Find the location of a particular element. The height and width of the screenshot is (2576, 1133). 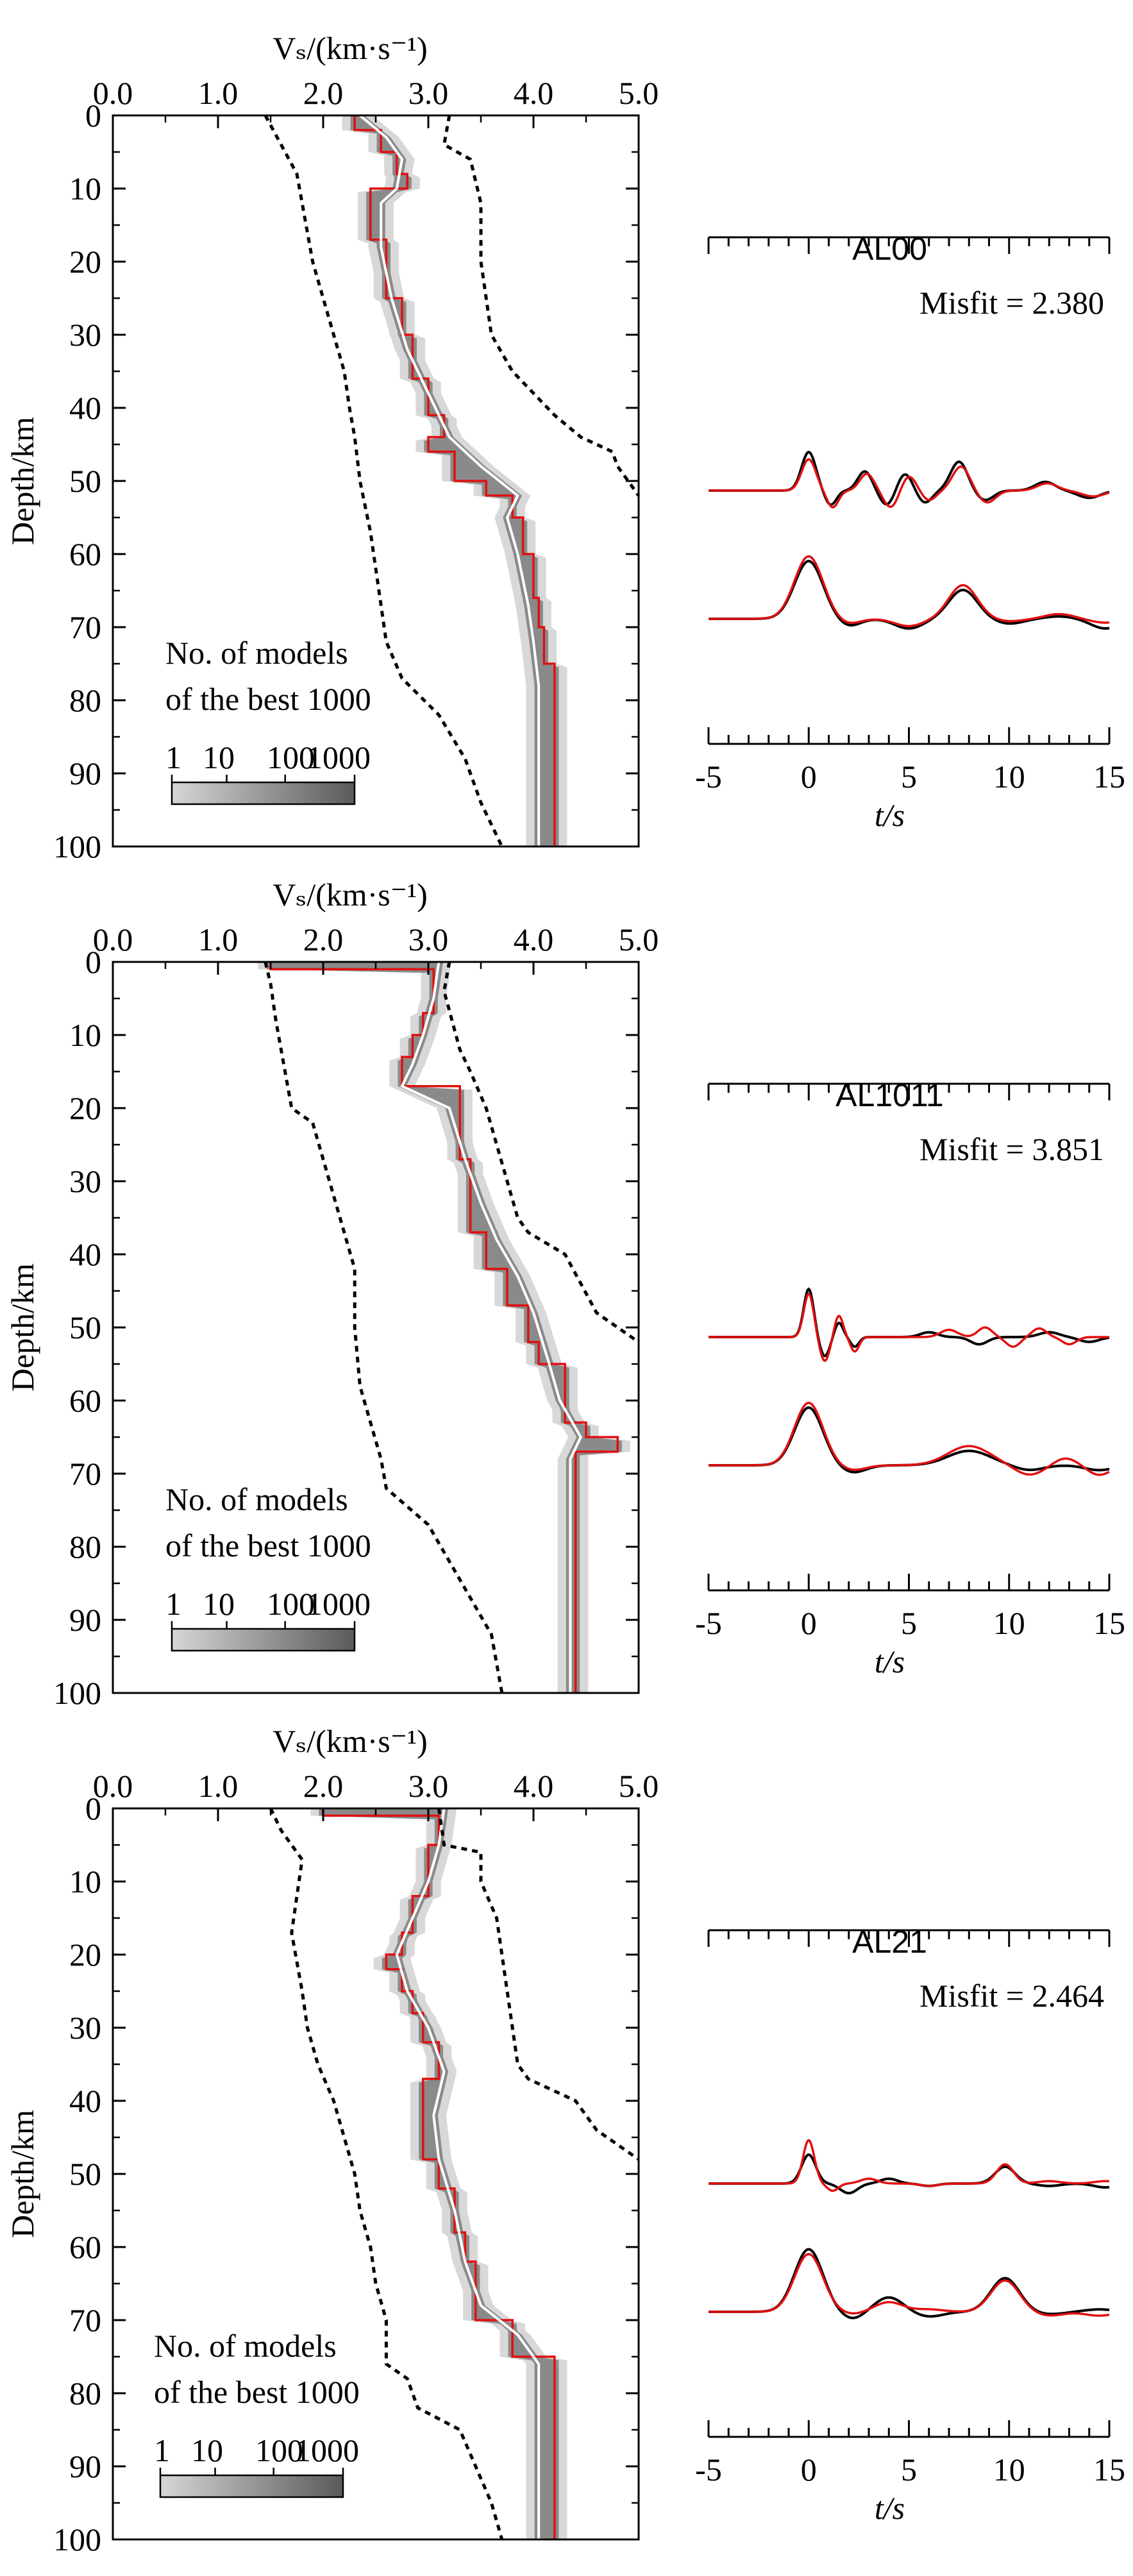

synthetic-waveform is located at coordinates (909, 1438).